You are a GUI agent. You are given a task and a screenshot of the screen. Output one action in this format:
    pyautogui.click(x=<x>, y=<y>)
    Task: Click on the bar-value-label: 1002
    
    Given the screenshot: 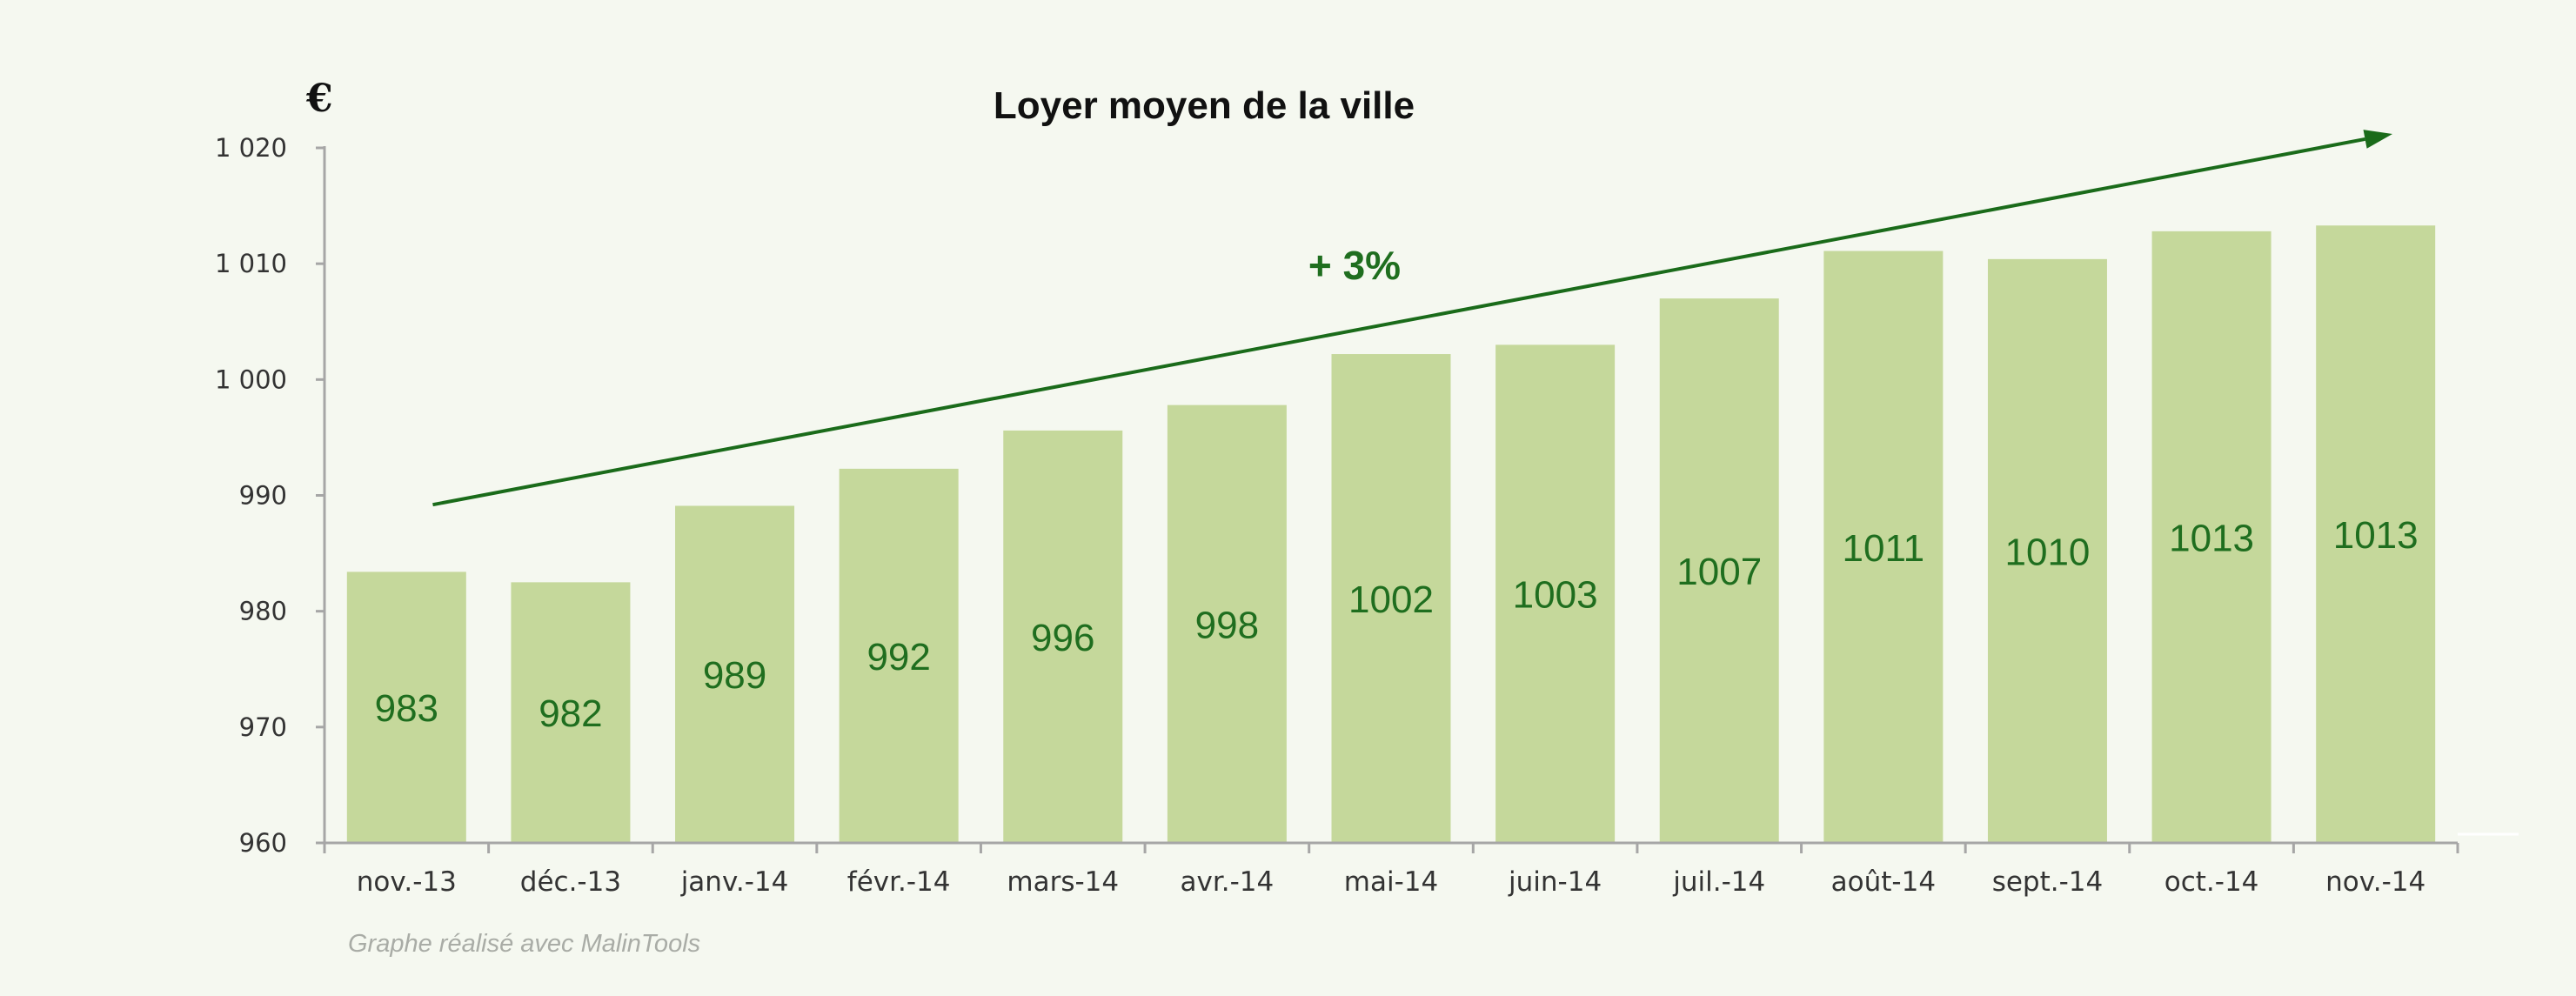 What is the action you would take?
    pyautogui.click(x=1391, y=599)
    